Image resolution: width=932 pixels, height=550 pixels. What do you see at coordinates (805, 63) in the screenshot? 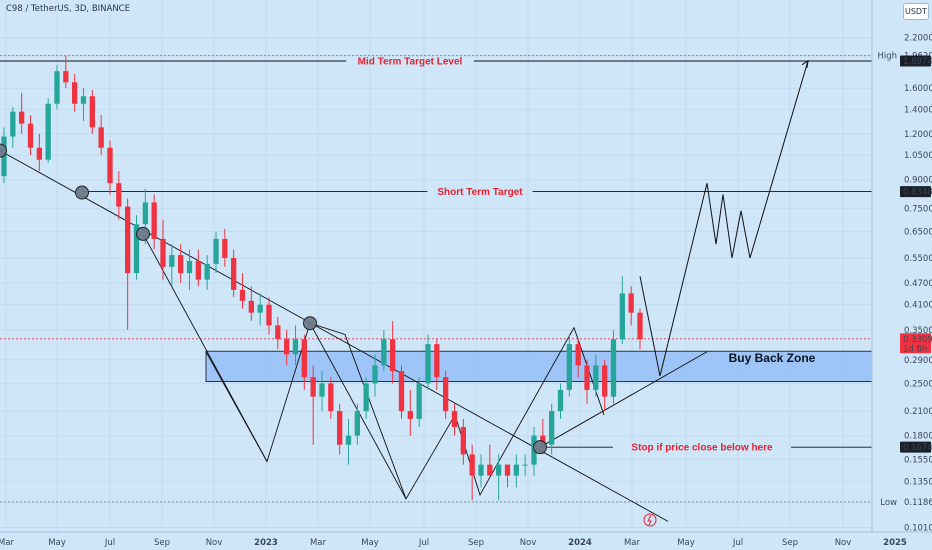
I see `projection-arrowhead` at bounding box center [805, 63].